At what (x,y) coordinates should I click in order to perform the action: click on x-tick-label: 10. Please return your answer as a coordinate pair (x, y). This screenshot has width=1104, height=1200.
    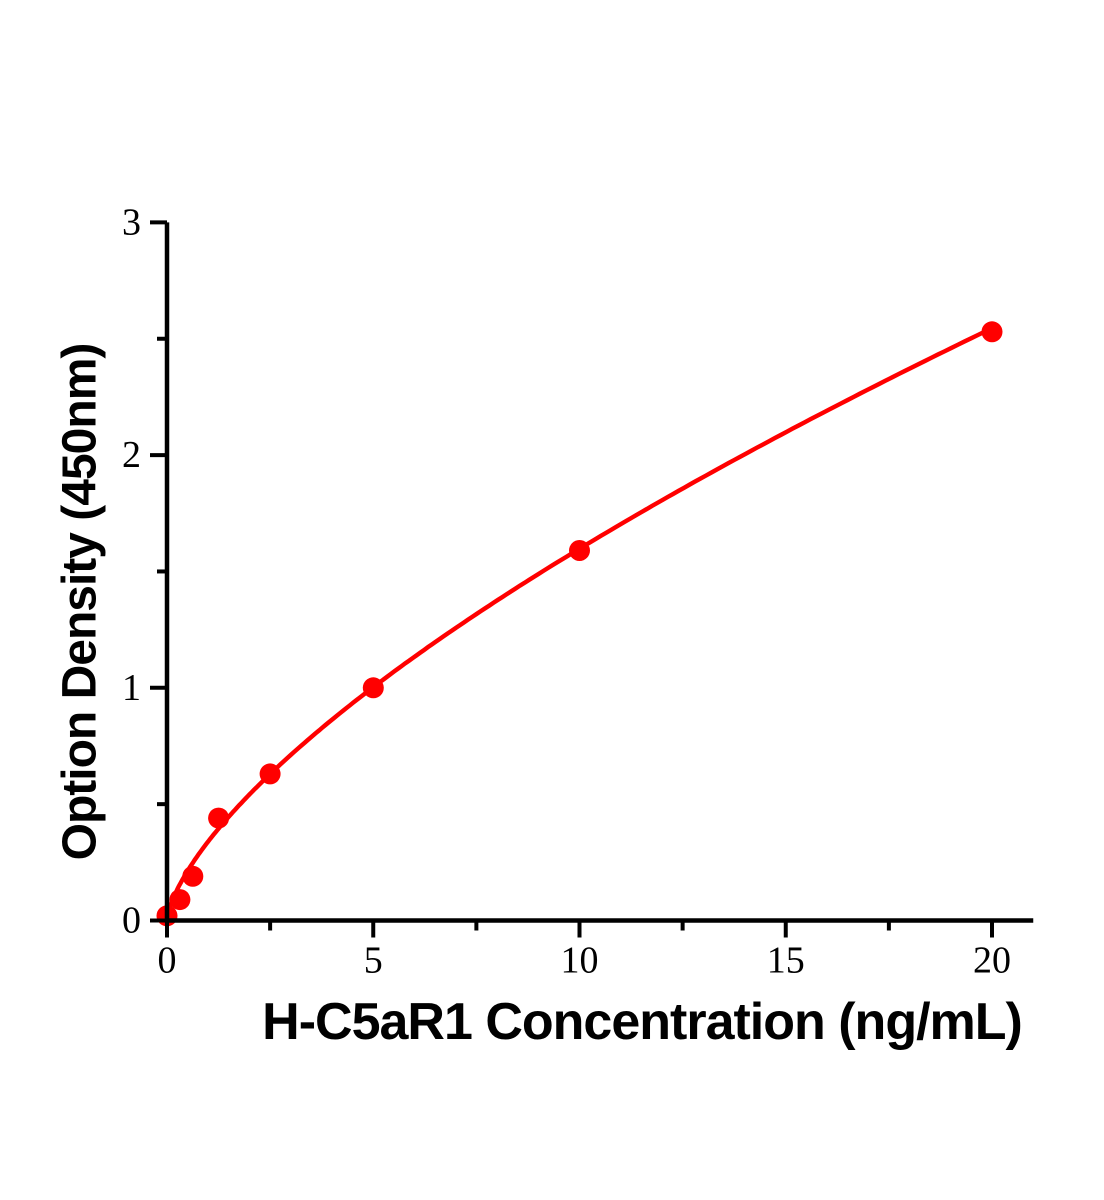
    Looking at the image, I should click on (580, 961).